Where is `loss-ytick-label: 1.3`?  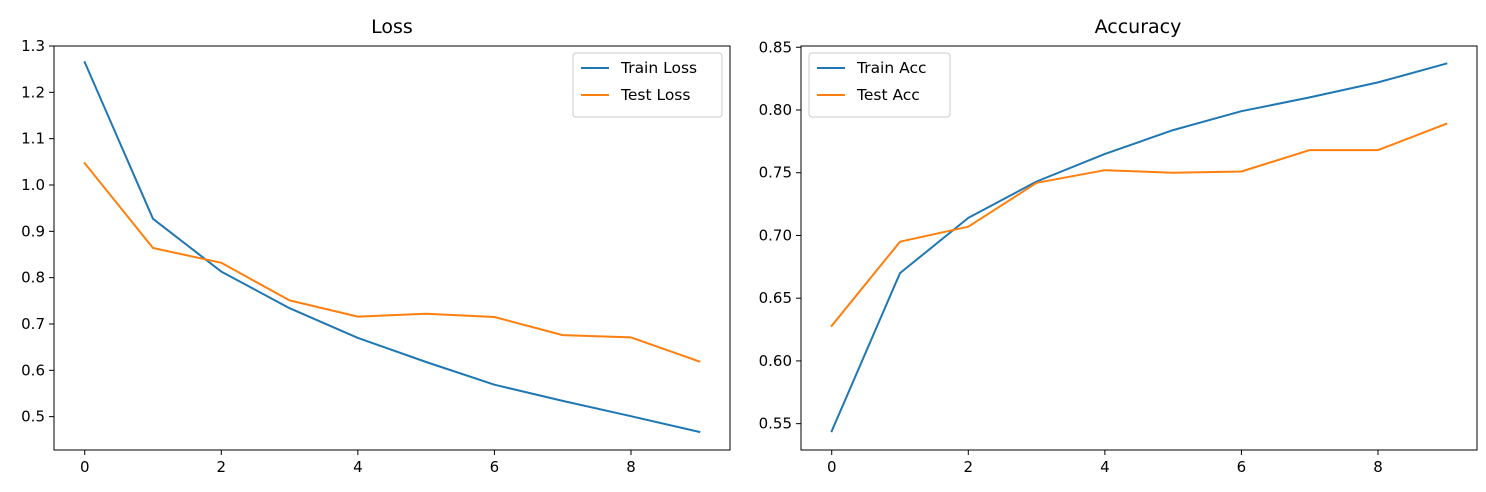
loss-ytick-label: 1.3 is located at coordinates (33, 46).